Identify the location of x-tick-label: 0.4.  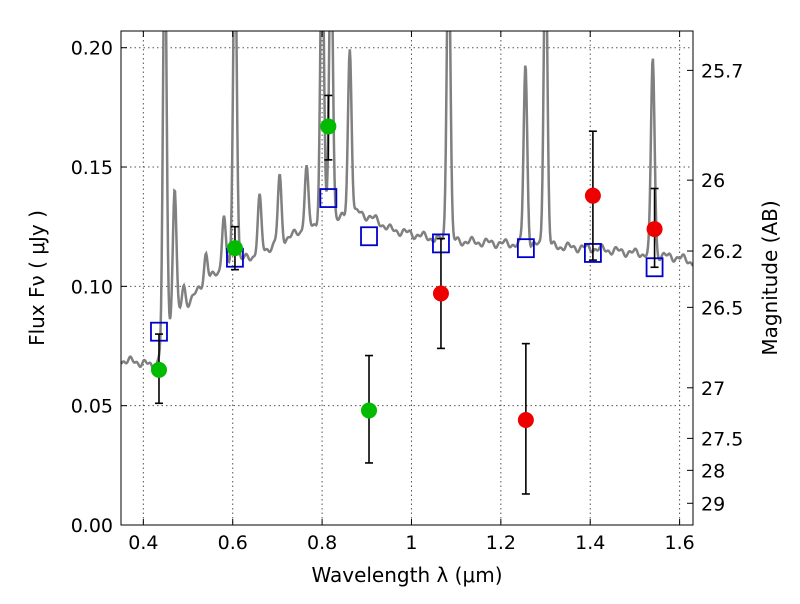
(143, 543).